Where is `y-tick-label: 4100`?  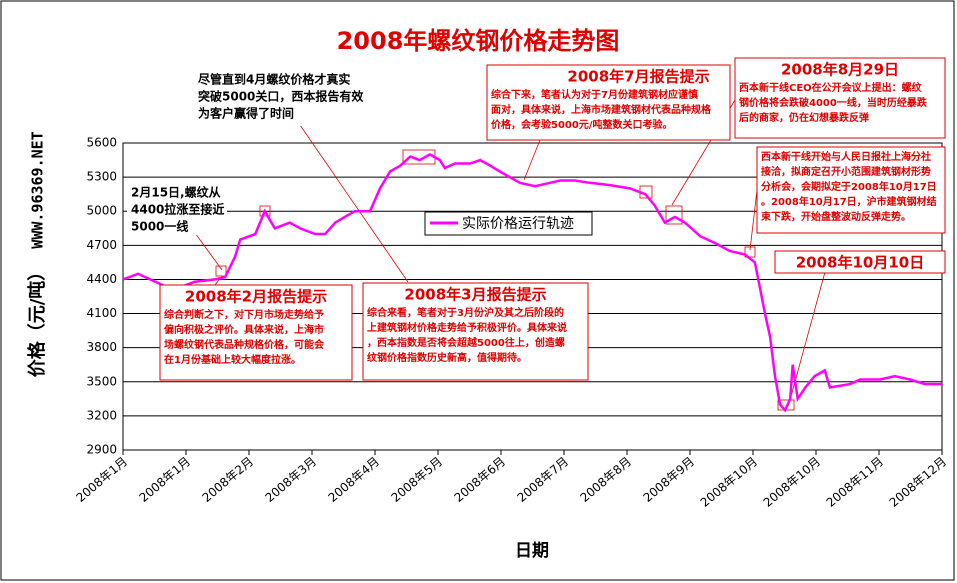
y-tick-label: 4100 is located at coordinates (101, 313).